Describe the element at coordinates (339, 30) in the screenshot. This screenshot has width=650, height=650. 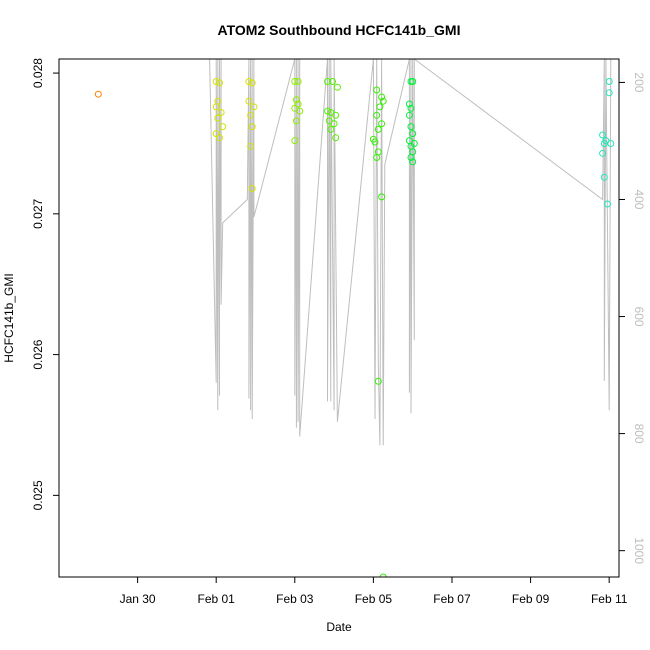
I see `chart-title: ATOM2 Southbound HCFC141b_GMI` at that location.